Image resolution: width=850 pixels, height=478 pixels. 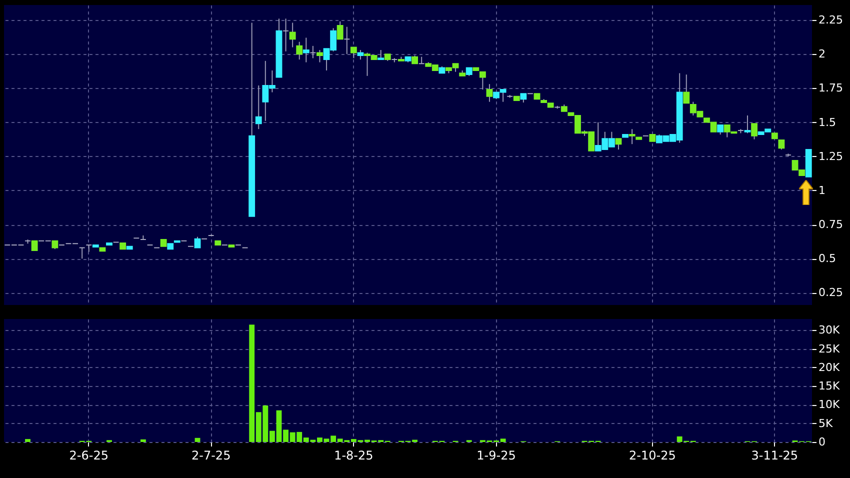 I want to click on x-tick-label: 2-6-25, so click(x=88, y=455).